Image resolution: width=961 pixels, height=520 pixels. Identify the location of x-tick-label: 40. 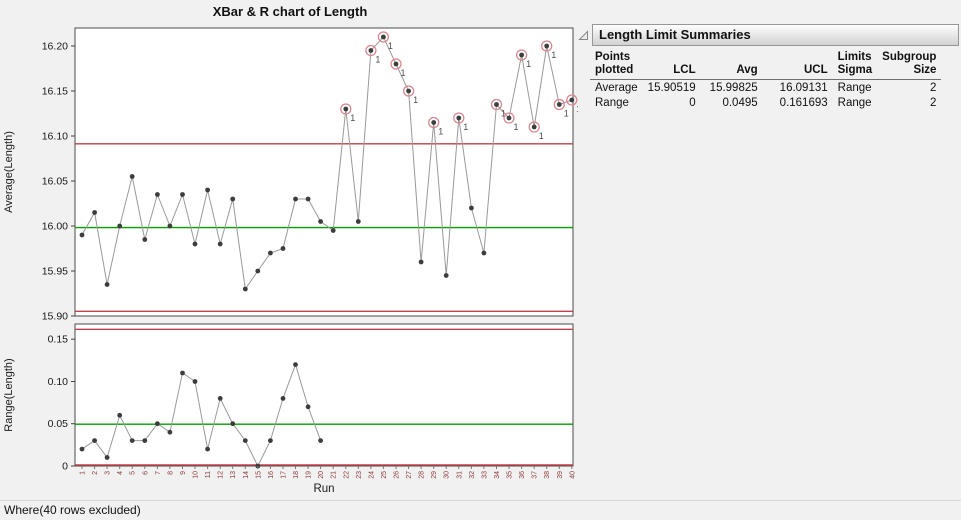
(572, 475).